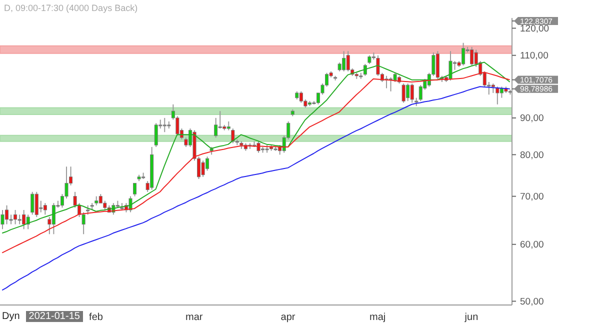 Image resolution: width=600 pixels, height=323 pixels. I want to click on text: Dyn, so click(11, 316).